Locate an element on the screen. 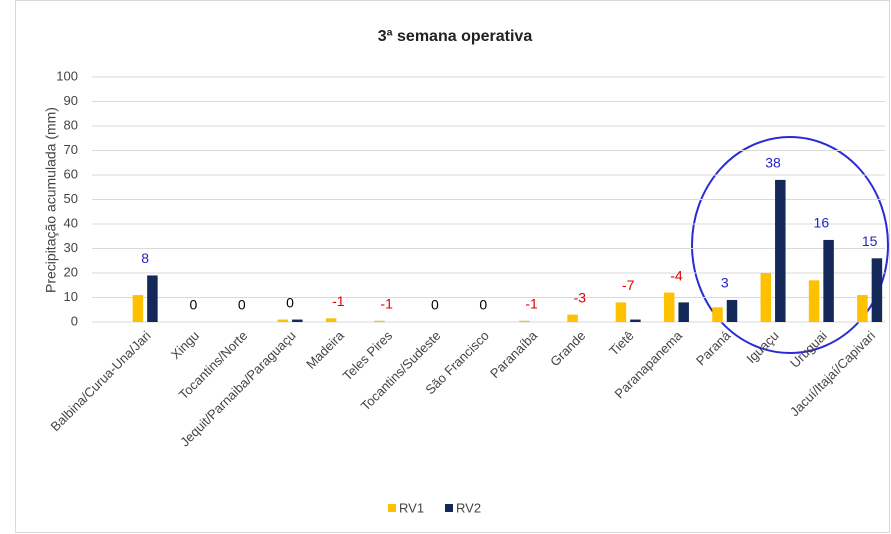 Image resolution: width=891 pixels, height=534 pixels. difference-label: 3 is located at coordinates (725, 283).